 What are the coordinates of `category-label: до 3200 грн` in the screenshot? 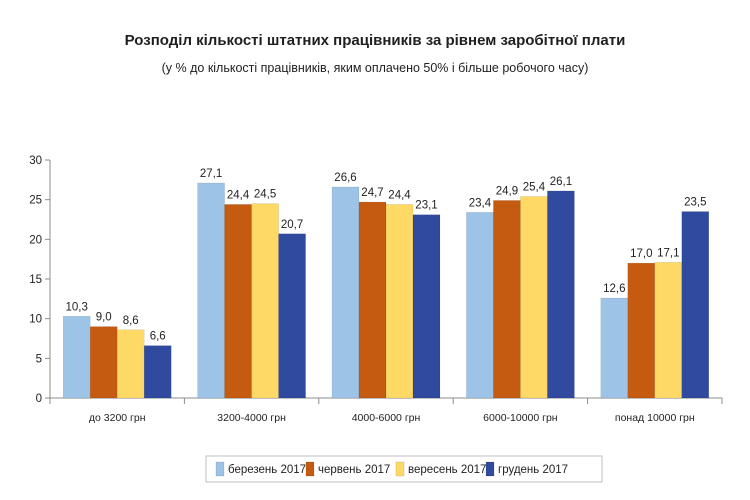 It's located at (117, 418).